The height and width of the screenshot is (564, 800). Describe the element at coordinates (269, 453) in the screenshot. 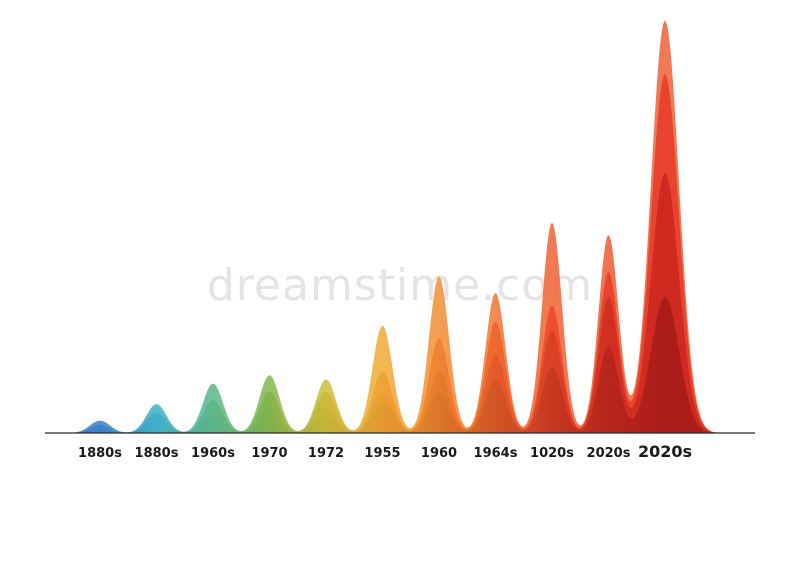

I see `x-tick-label: 1970` at that location.